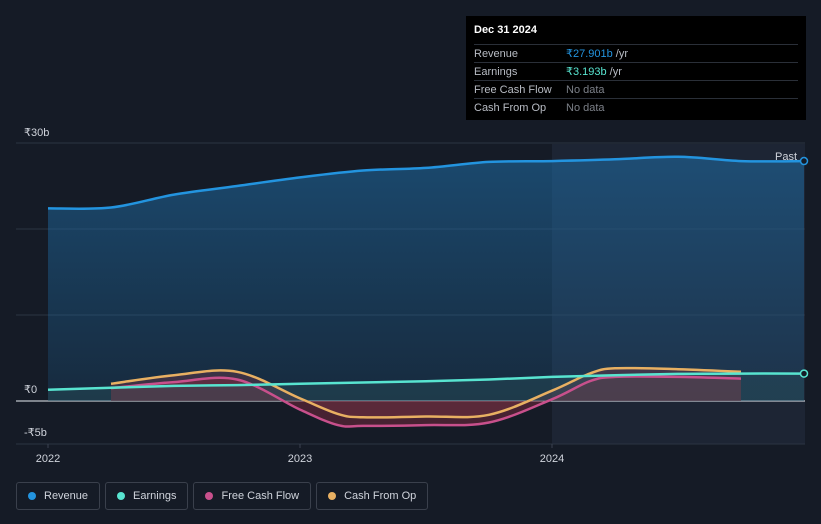 The height and width of the screenshot is (524, 821). What do you see at coordinates (636, 53) in the screenshot?
I see `tooltip-row-revenue: Revenue ₹27.901b/yr` at bounding box center [636, 53].